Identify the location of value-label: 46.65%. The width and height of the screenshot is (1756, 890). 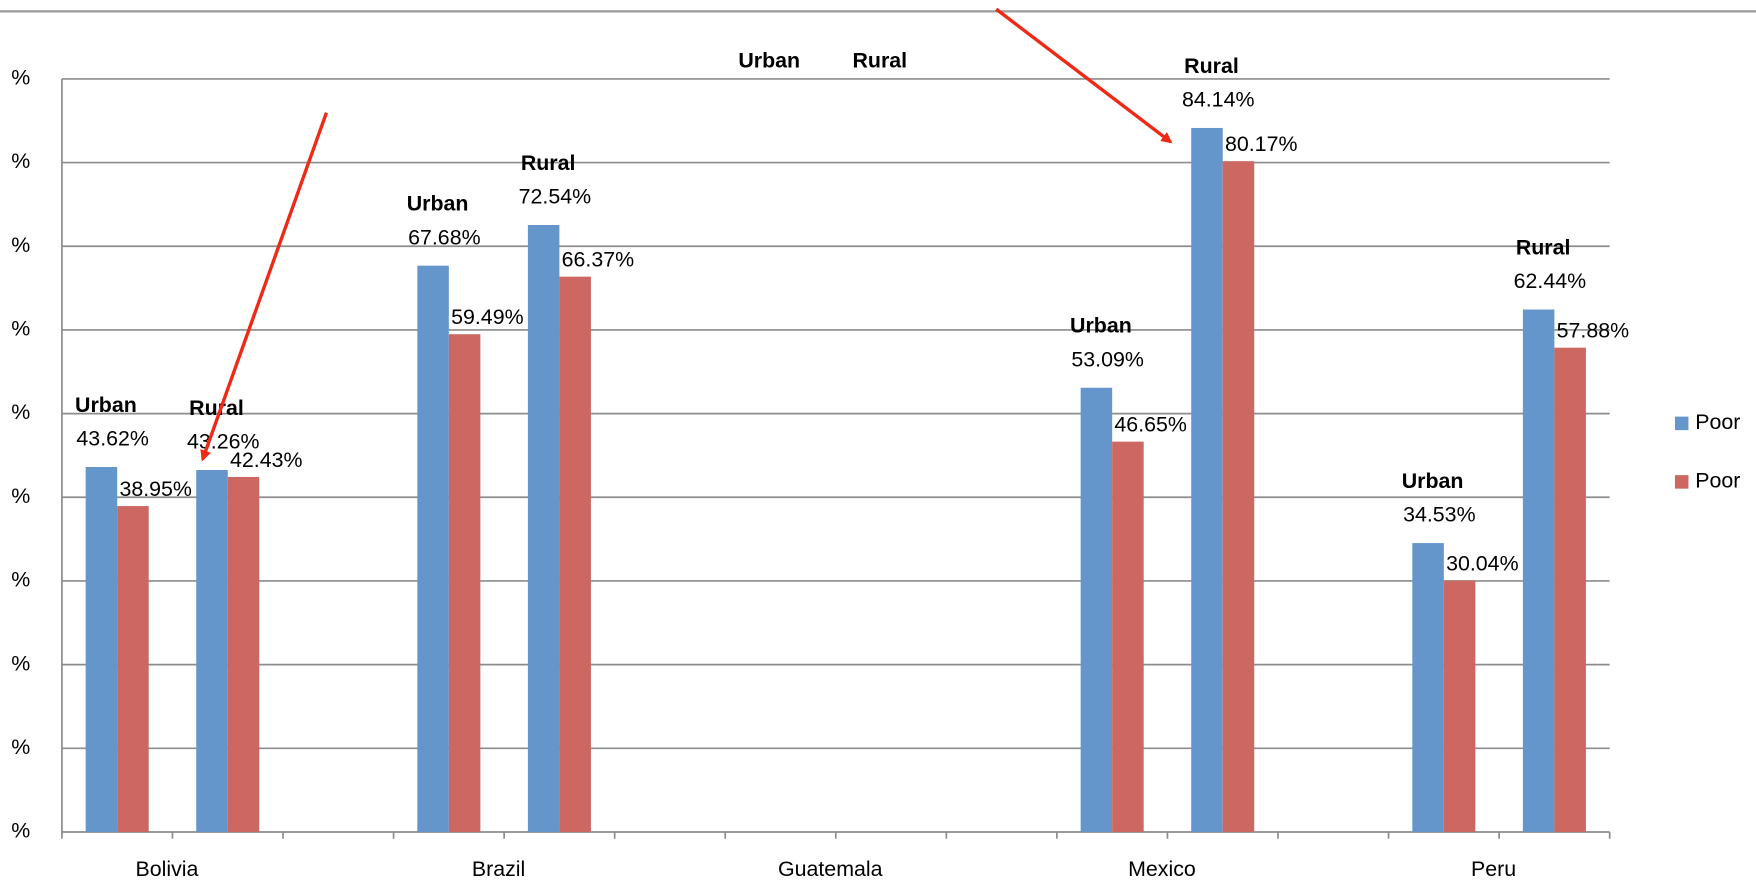
(1150, 425).